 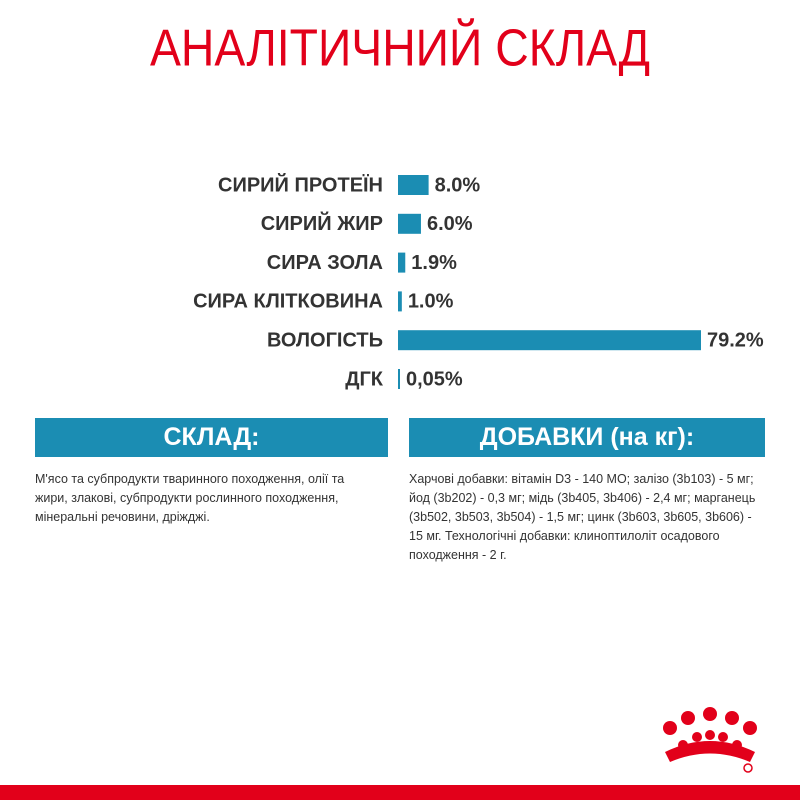 I want to click on value-label: 79.2%, so click(x=735, y=340).